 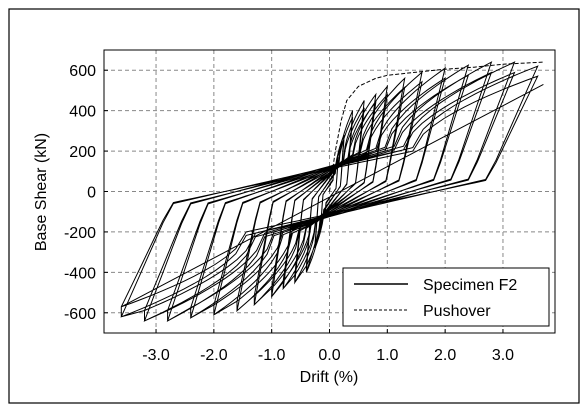 What do you see at coordinates (436, 126) in the screenshot?
I see `series-pushover-line` at bounding box center [436, 126].